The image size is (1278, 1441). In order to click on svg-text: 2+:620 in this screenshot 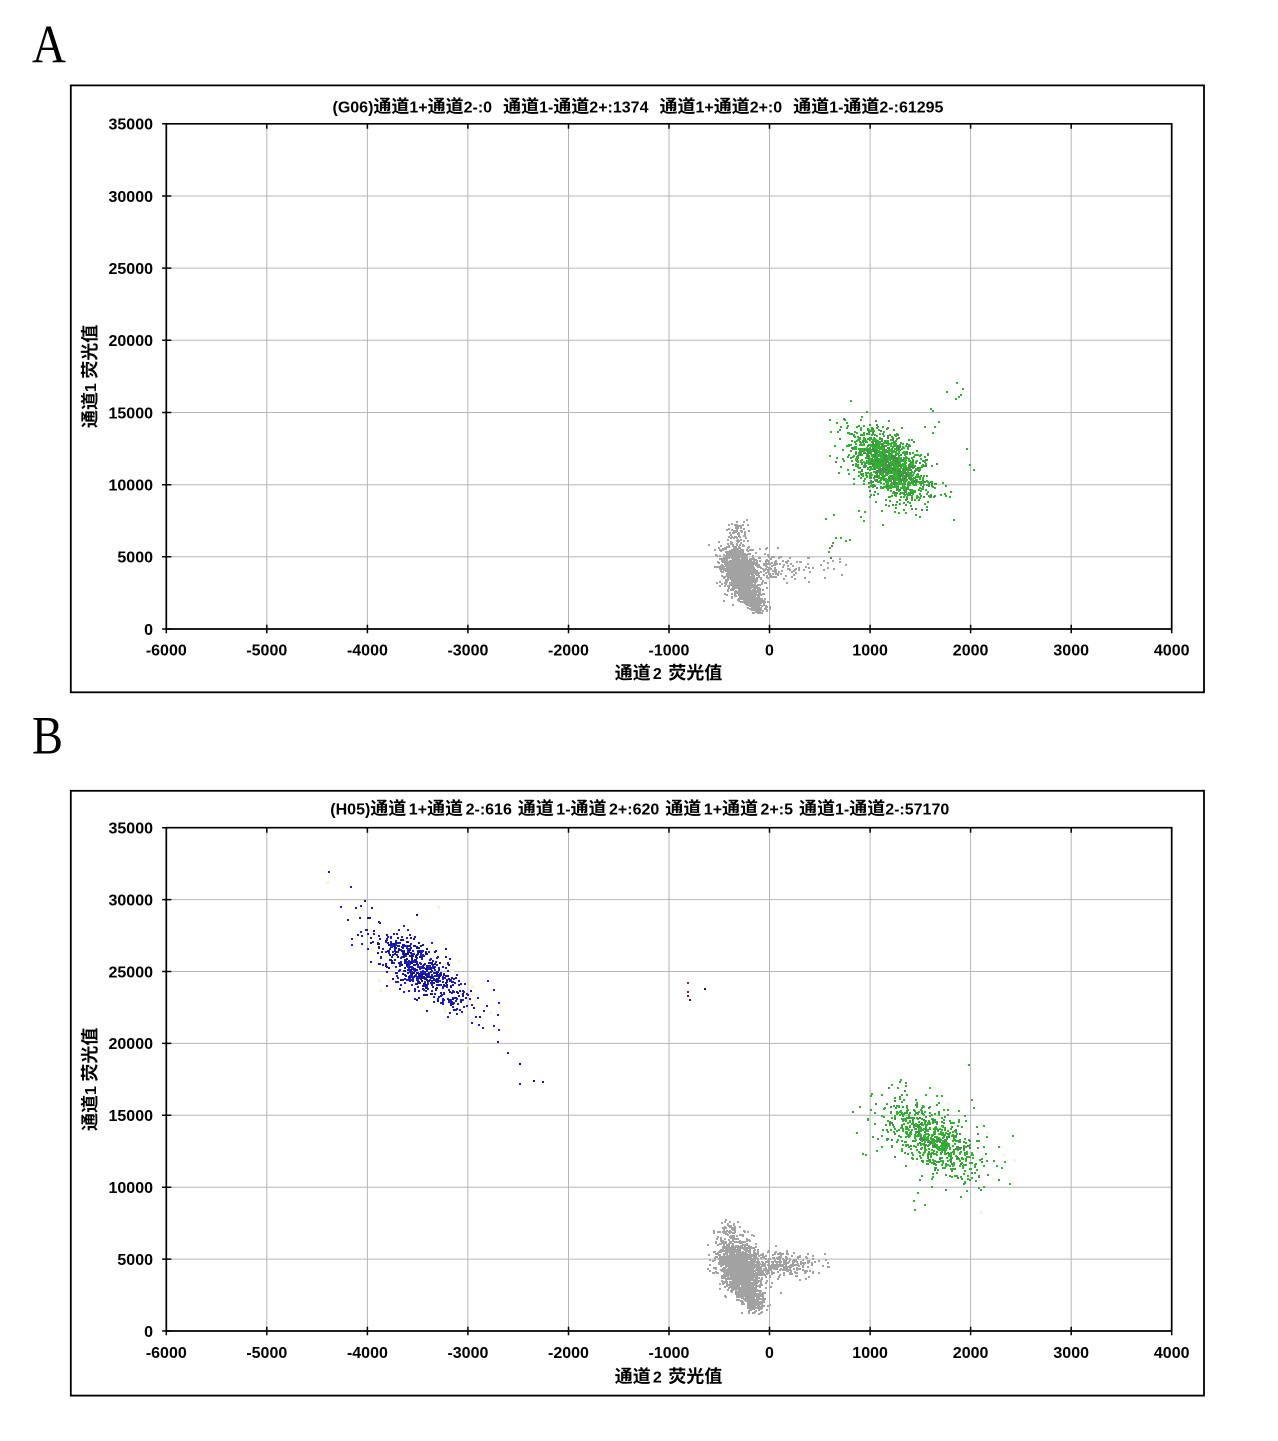, I will do `click(634, 810)`.